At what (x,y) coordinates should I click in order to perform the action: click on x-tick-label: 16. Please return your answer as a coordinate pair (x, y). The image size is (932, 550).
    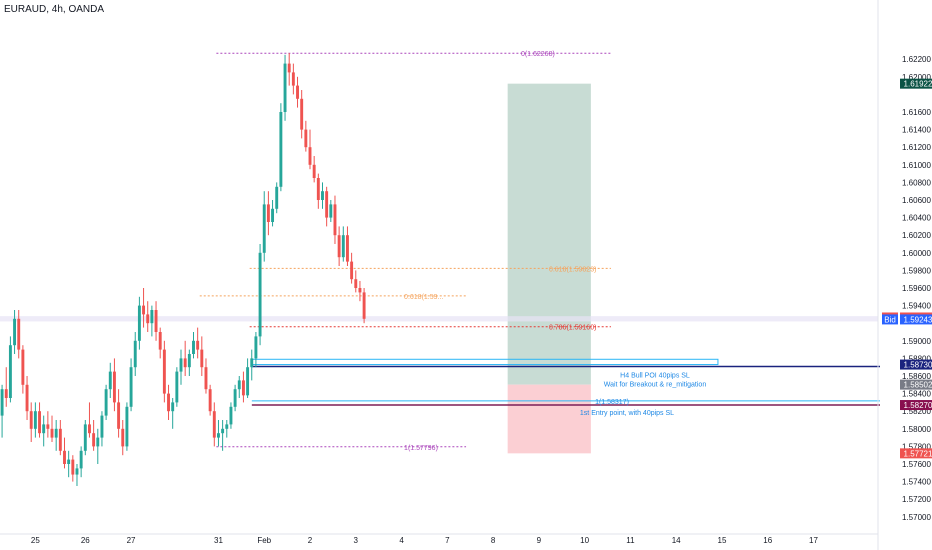
    Looking at the image, I should click on (767, 540).